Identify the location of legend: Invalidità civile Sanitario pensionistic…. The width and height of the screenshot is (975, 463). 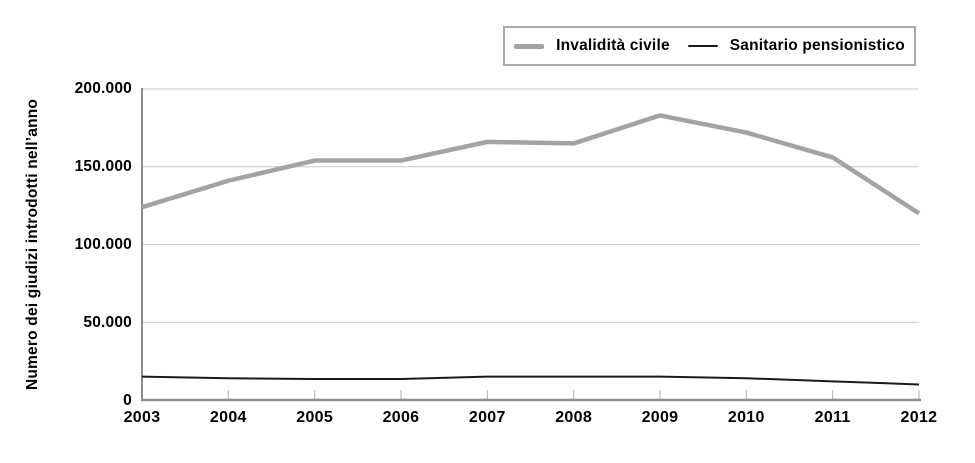
(709, 46).